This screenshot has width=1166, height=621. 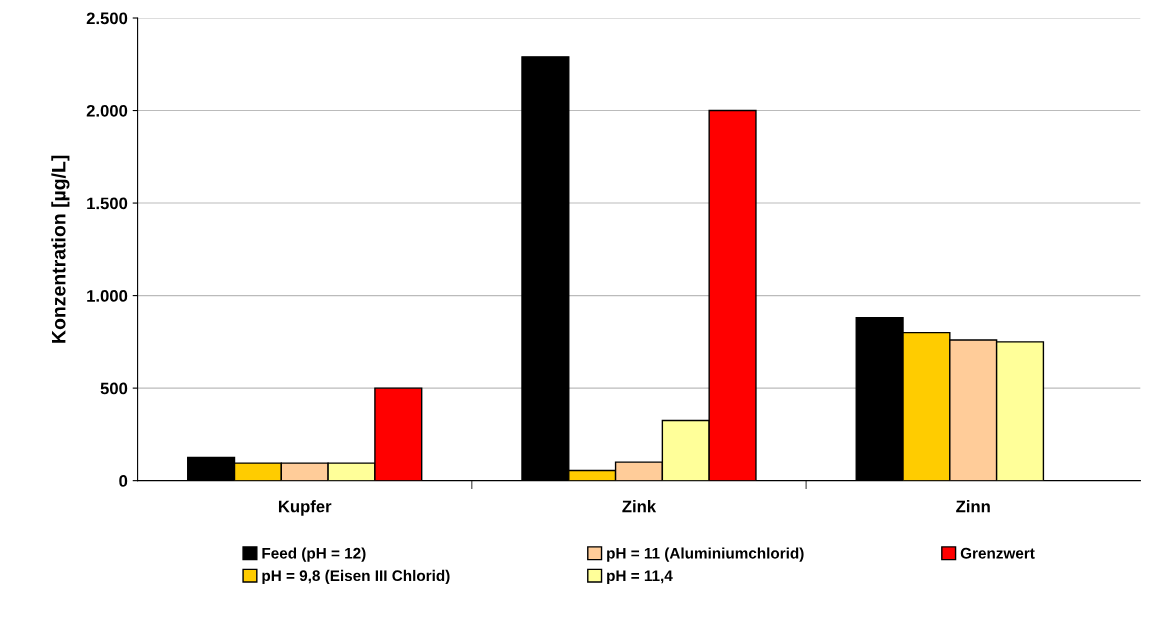 I want to click on y-tick-label: 2.000, so click(x=107, y=110).